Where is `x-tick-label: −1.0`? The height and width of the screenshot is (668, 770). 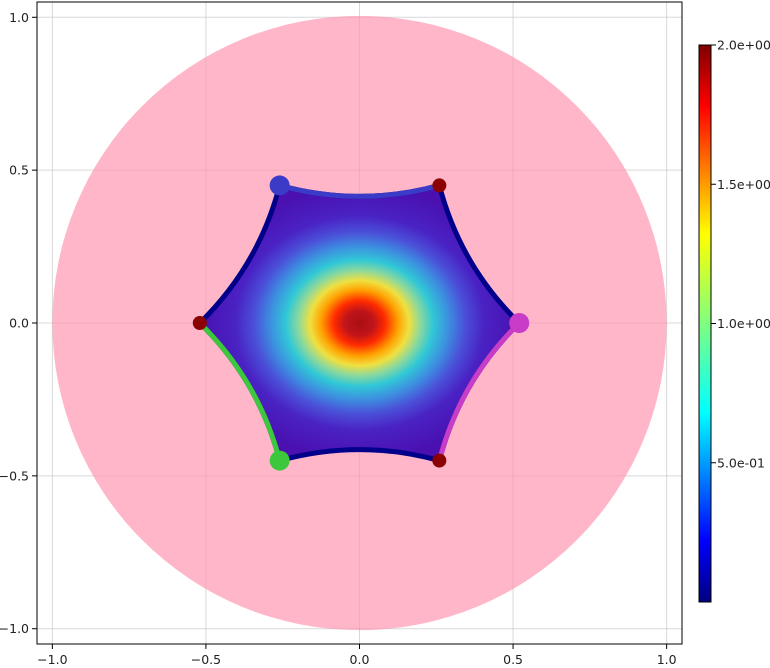 x-tick-label: −1.0 is located at coordinates (52, 659).